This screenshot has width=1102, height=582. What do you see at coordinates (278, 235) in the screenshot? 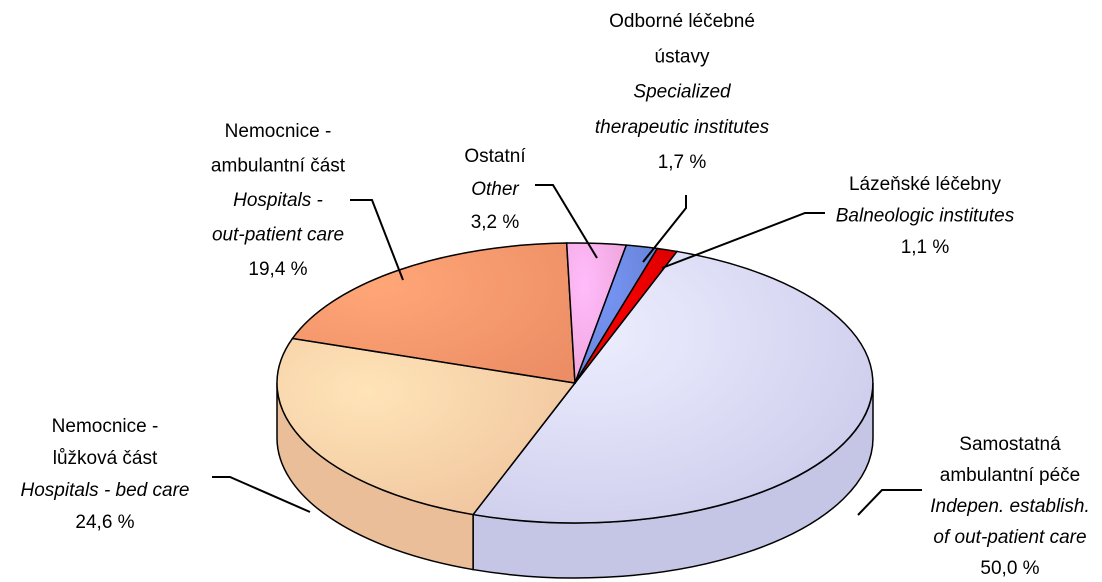
I see `slice-label-en: out-patient care` at bounding box center [278, 235].